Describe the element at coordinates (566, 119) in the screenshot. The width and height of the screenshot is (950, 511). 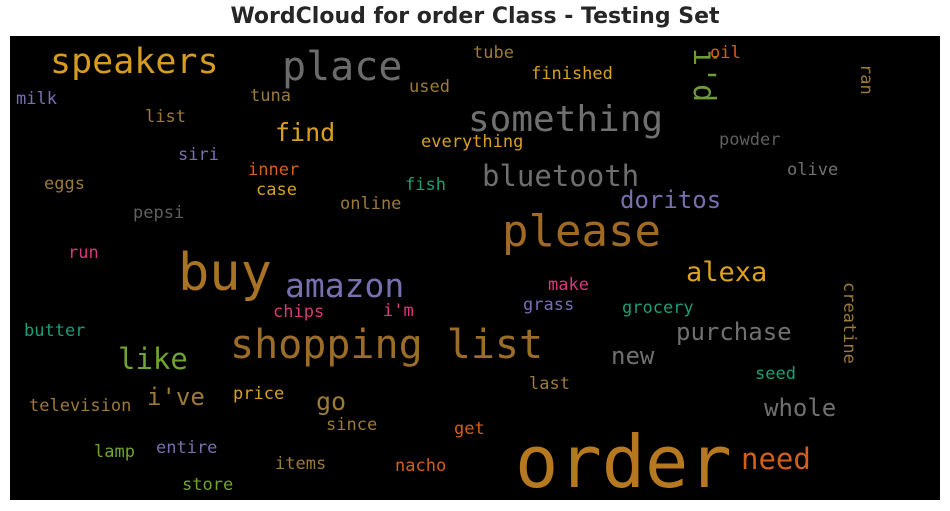
I see `word-something: something` at that location.